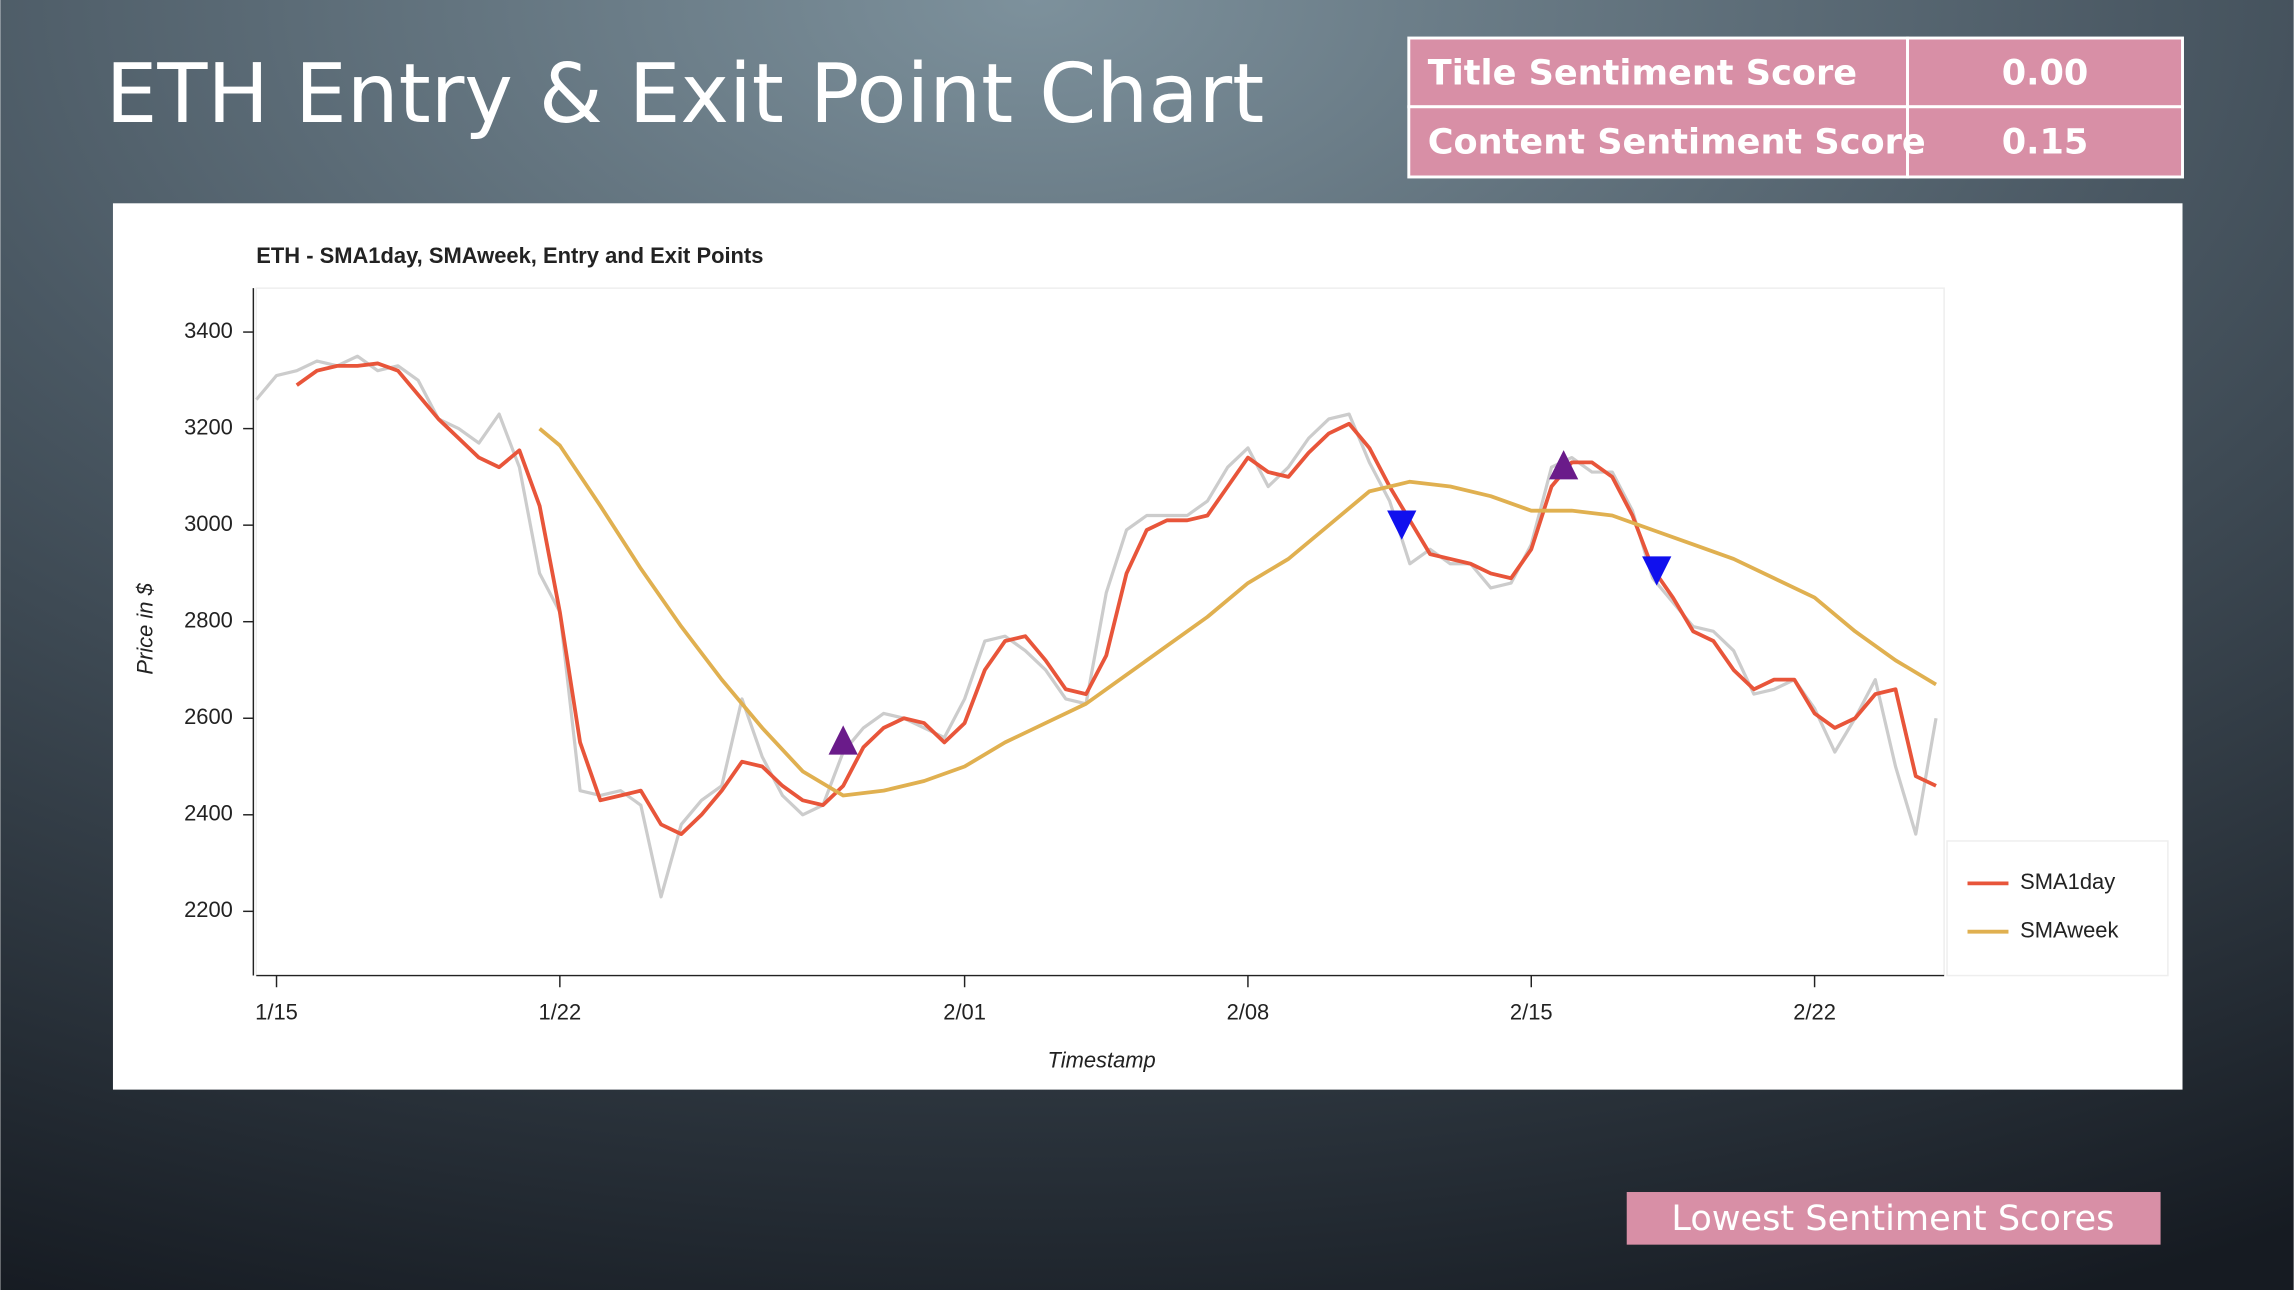 The width and height of the screenshot is (2294, 1290). Describe the element at coordinates (208, 813) in the screenshot. I see `y-tick-label: 2400` at that location.